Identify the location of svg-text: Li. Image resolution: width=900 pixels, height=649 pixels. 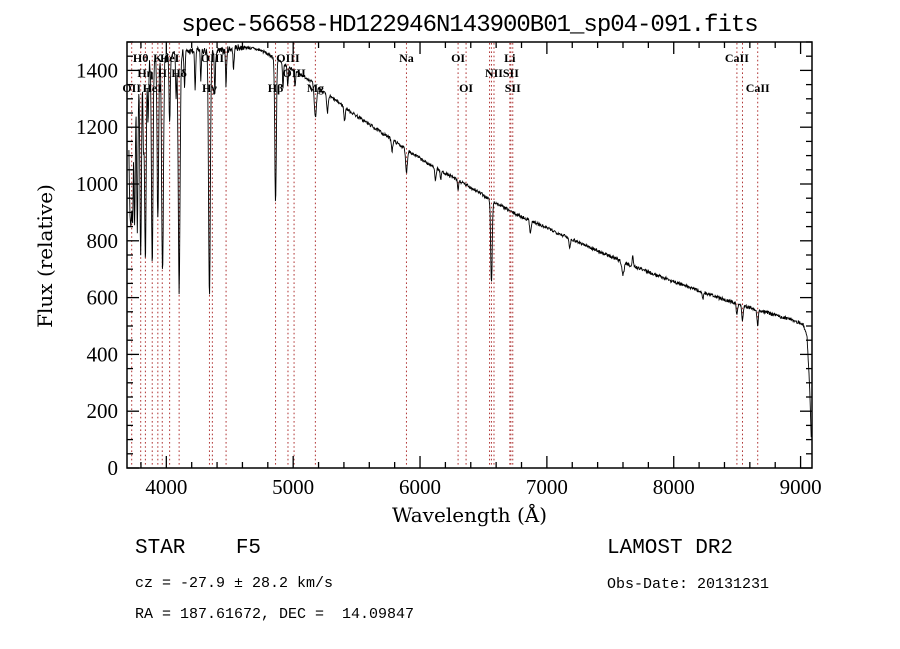
(510, 58).